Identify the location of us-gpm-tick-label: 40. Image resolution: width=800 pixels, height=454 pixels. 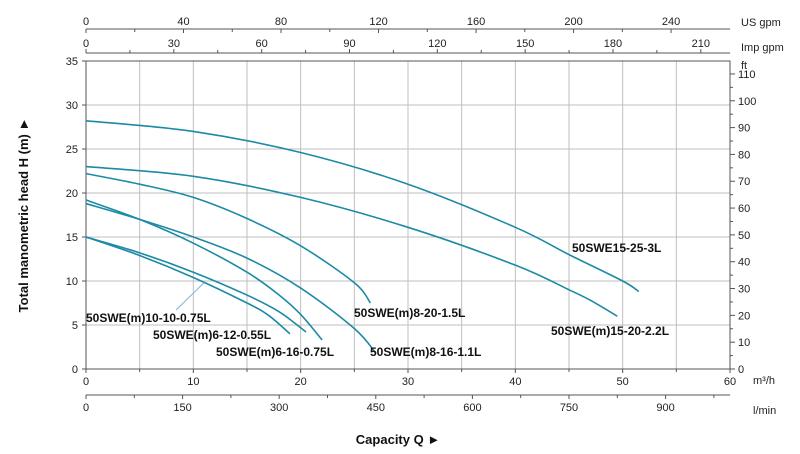
(183, 22).